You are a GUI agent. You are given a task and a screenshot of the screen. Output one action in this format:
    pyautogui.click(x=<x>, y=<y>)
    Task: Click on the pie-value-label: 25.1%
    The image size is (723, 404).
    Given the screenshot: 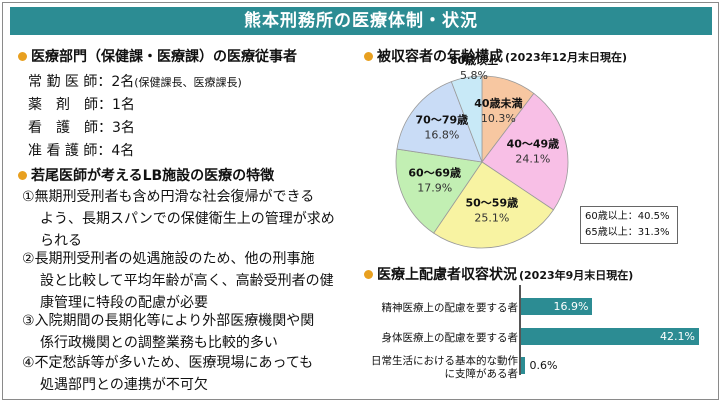 What is the action you would take?
    pyautogui.click(x=491, y=218)
    